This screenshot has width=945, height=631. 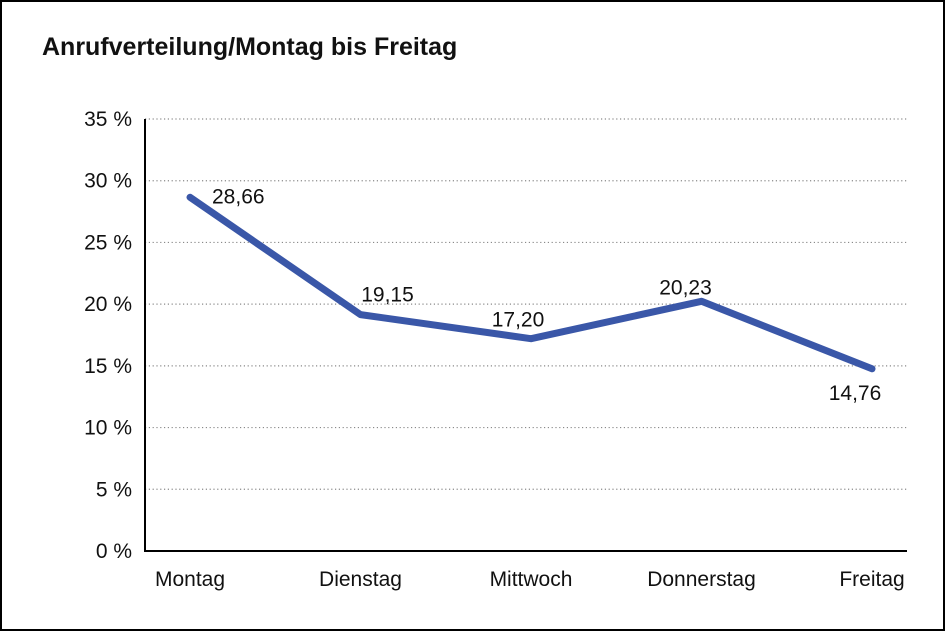 I want to click on chart-title: Anrufverteilung/Montag bis Freitag, so click(x=250, y=47).